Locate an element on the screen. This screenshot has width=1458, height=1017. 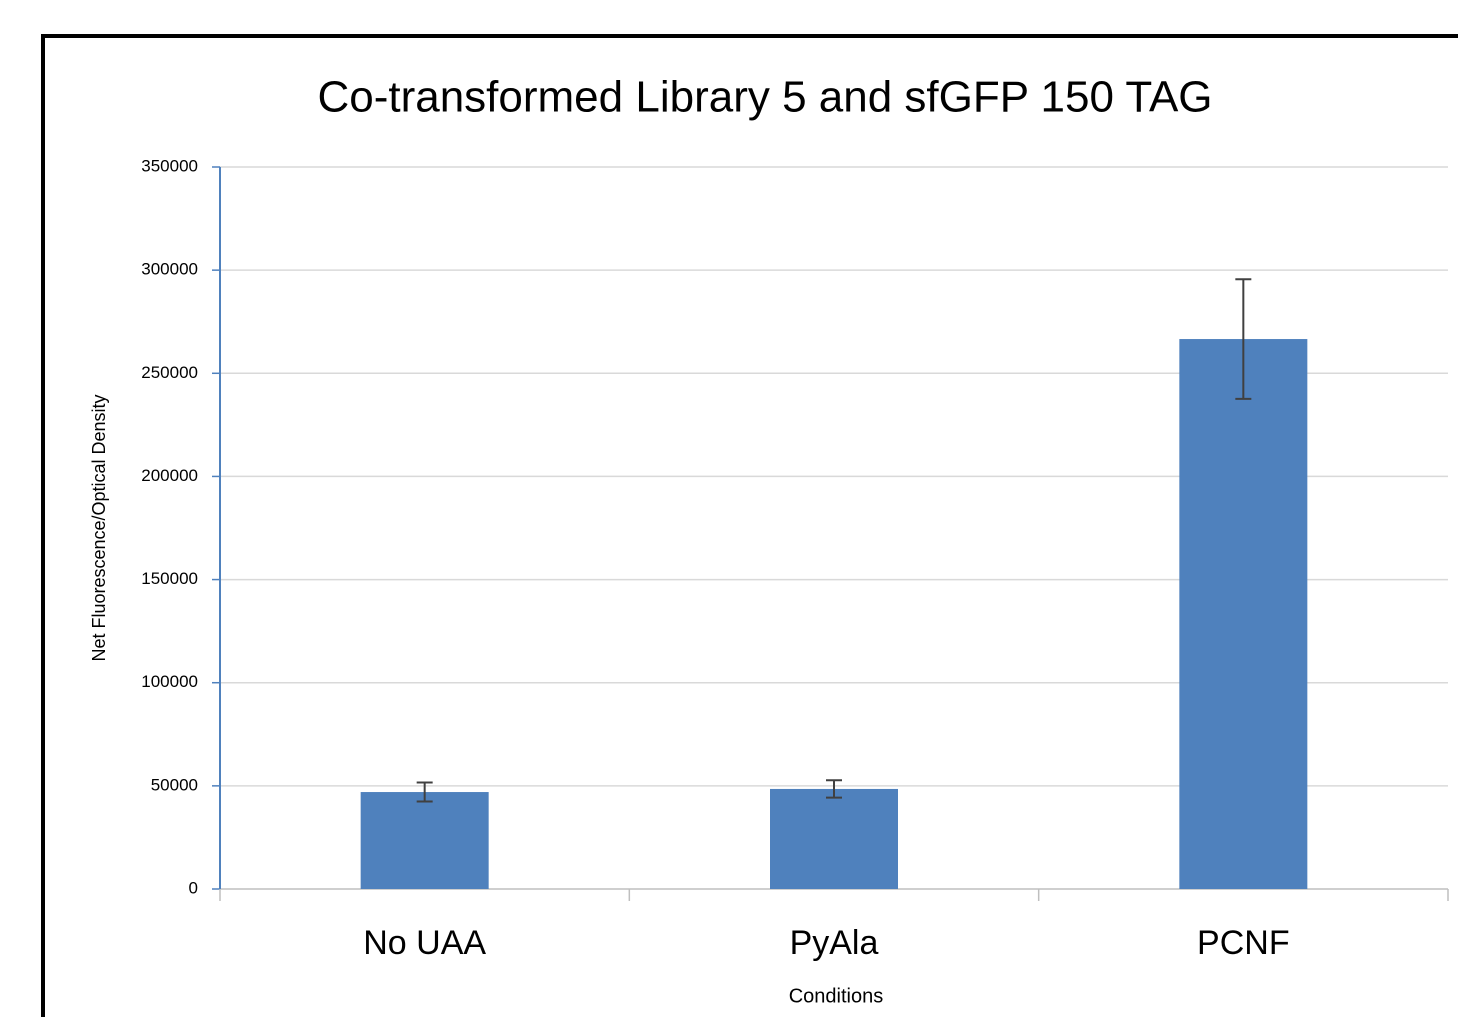
y-tick-label: 100000 is located at coordinates (169, 681).